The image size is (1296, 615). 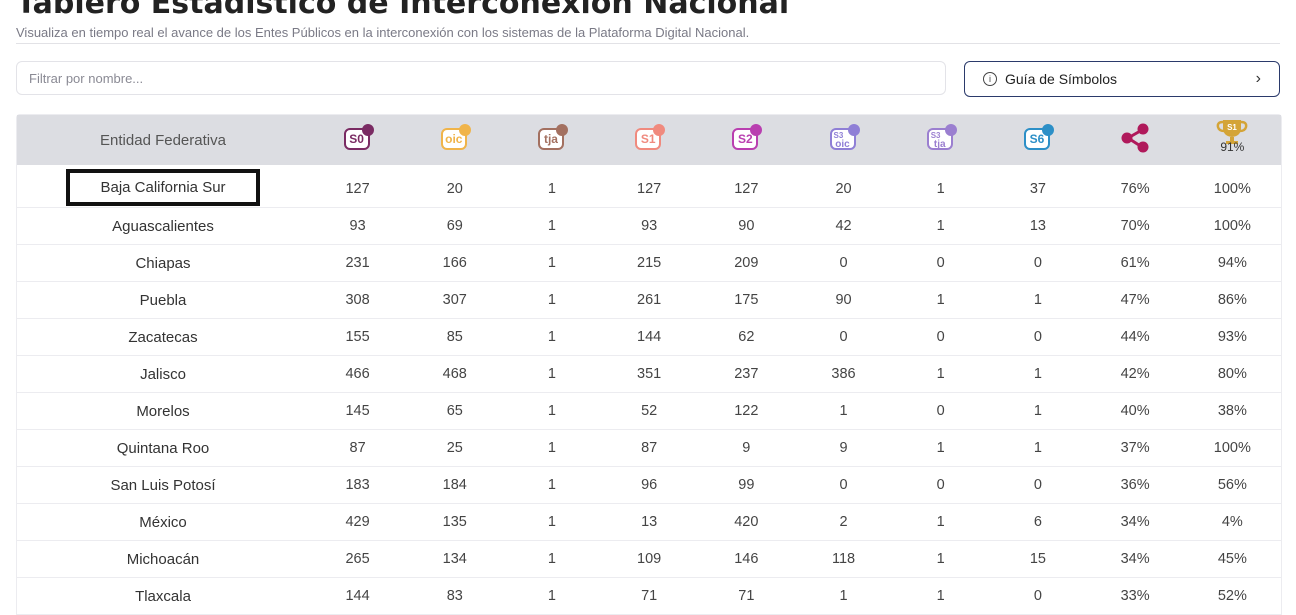 I want to click on column-header-s6-badge: S6, so click(x=1038, y=141).